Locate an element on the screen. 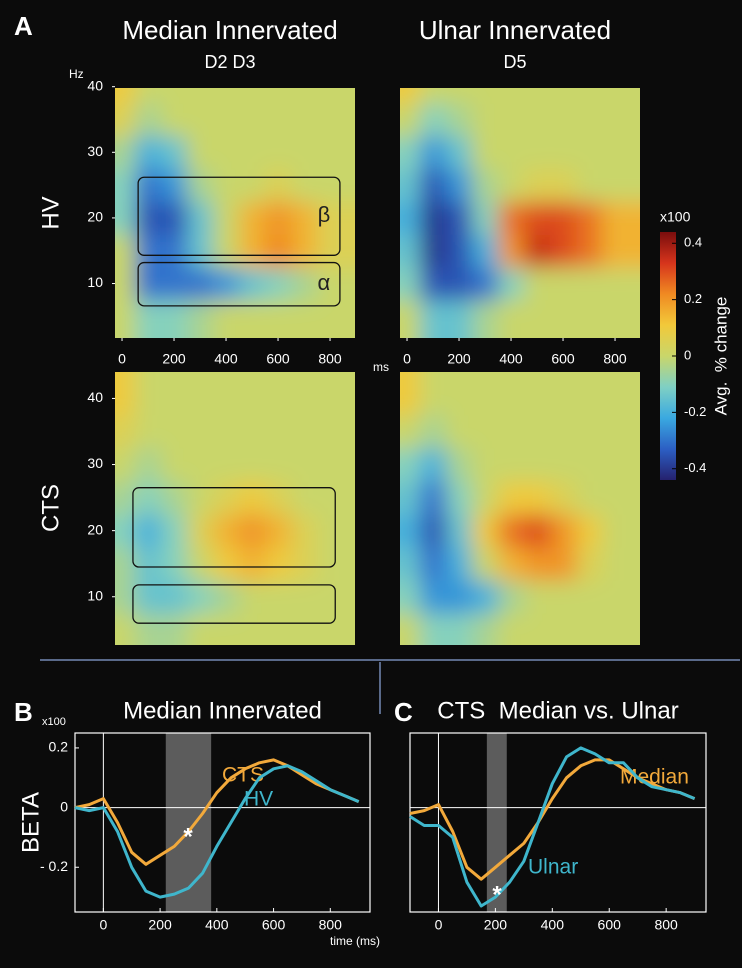  series-label: HV is located at coordinates (258, 799).